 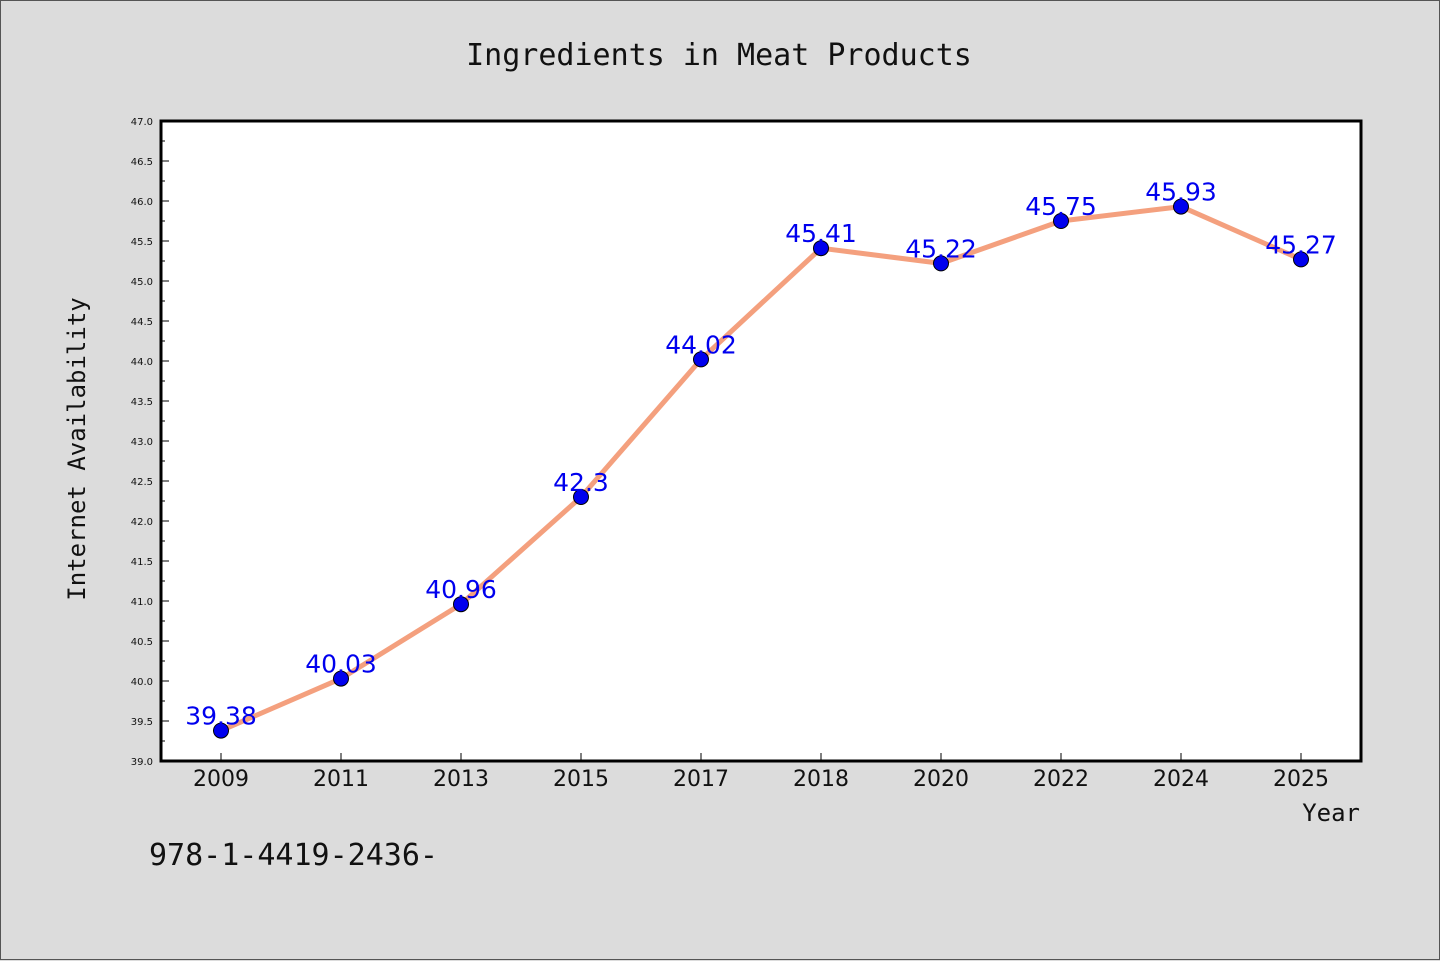 What do you see at coordinates (221, 716) in the screenshot?
I see `data-label: 39.38` at bounding box center [221, 716].